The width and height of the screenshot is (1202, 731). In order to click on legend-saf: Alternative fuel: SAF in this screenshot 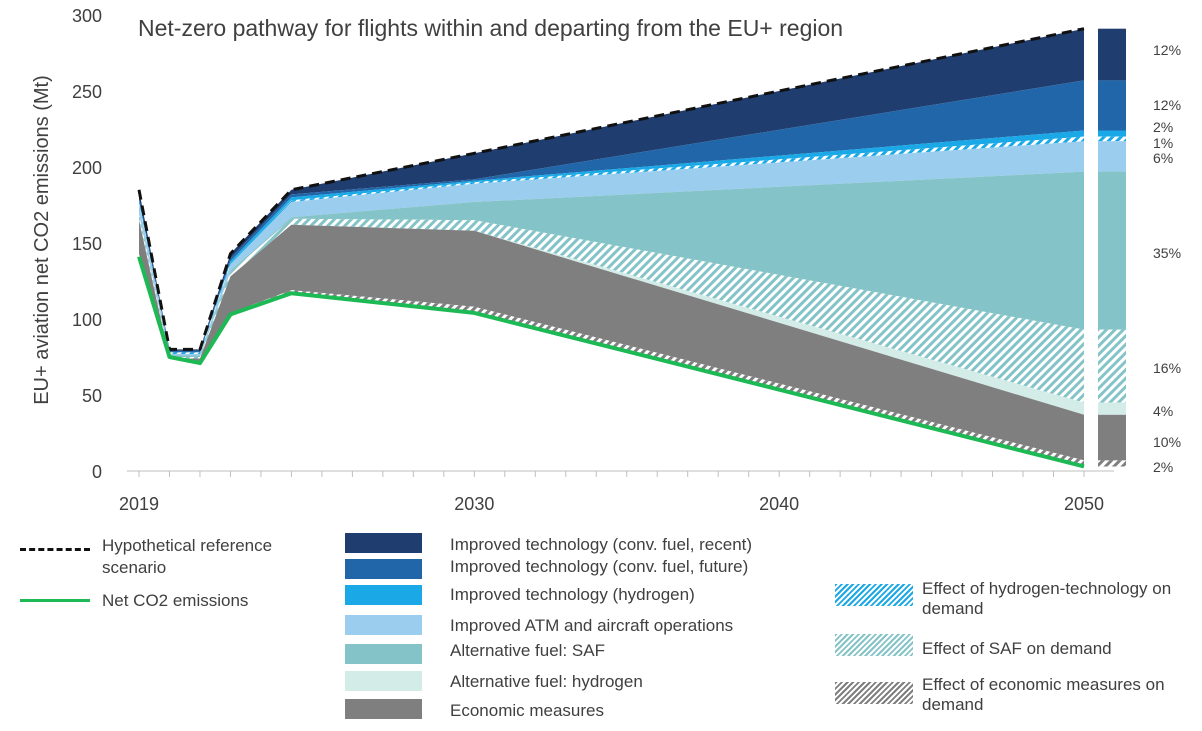, I will do `click(527, 650)`.